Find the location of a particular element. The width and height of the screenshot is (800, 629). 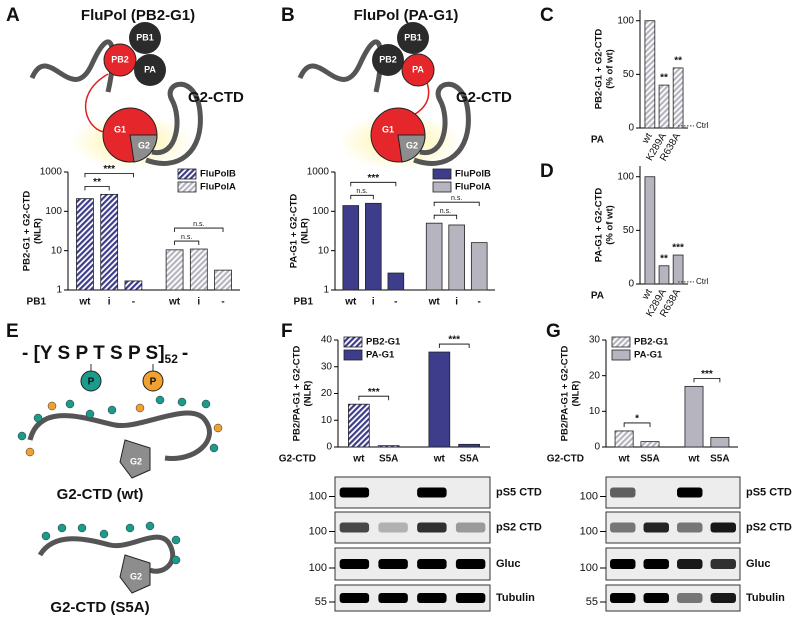

domain is located at coordinates (143, 148).